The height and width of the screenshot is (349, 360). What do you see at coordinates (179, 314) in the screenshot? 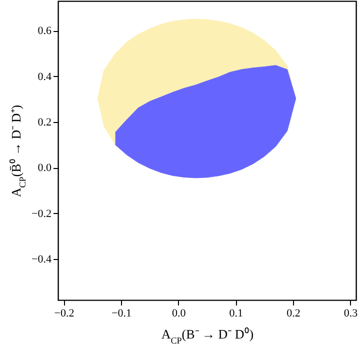
I see `x-tick-label: 0.0` at bounding box center [179, 314].